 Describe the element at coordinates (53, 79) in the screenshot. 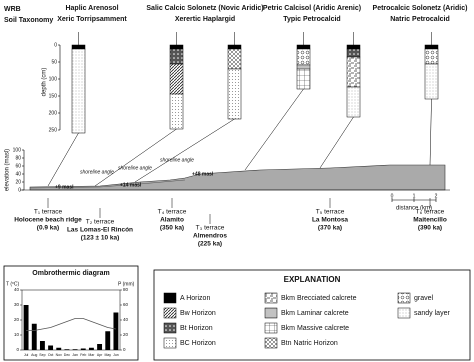

I see `depth-tick-label: 100` at that location.